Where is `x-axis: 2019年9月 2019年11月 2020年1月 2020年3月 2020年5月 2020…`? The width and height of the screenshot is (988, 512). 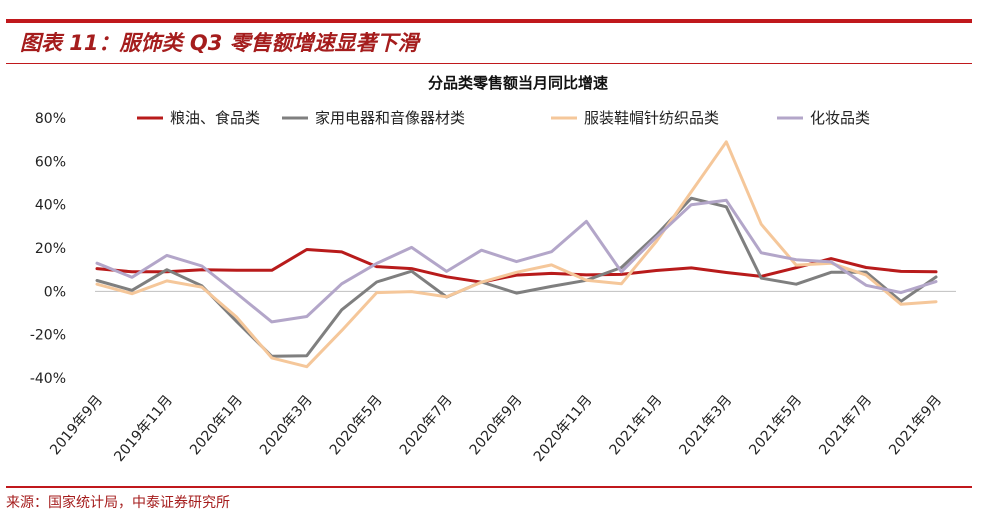
x-axis: 2019年9月 2019年11月 2020年1月 2020年3月 2020年5月 2020… is located at coordinates (496, 428).